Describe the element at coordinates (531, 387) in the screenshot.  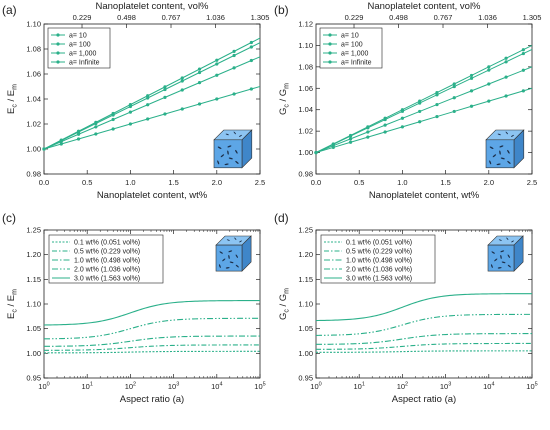
I see `x-tick-label: 10⁵` at that location.